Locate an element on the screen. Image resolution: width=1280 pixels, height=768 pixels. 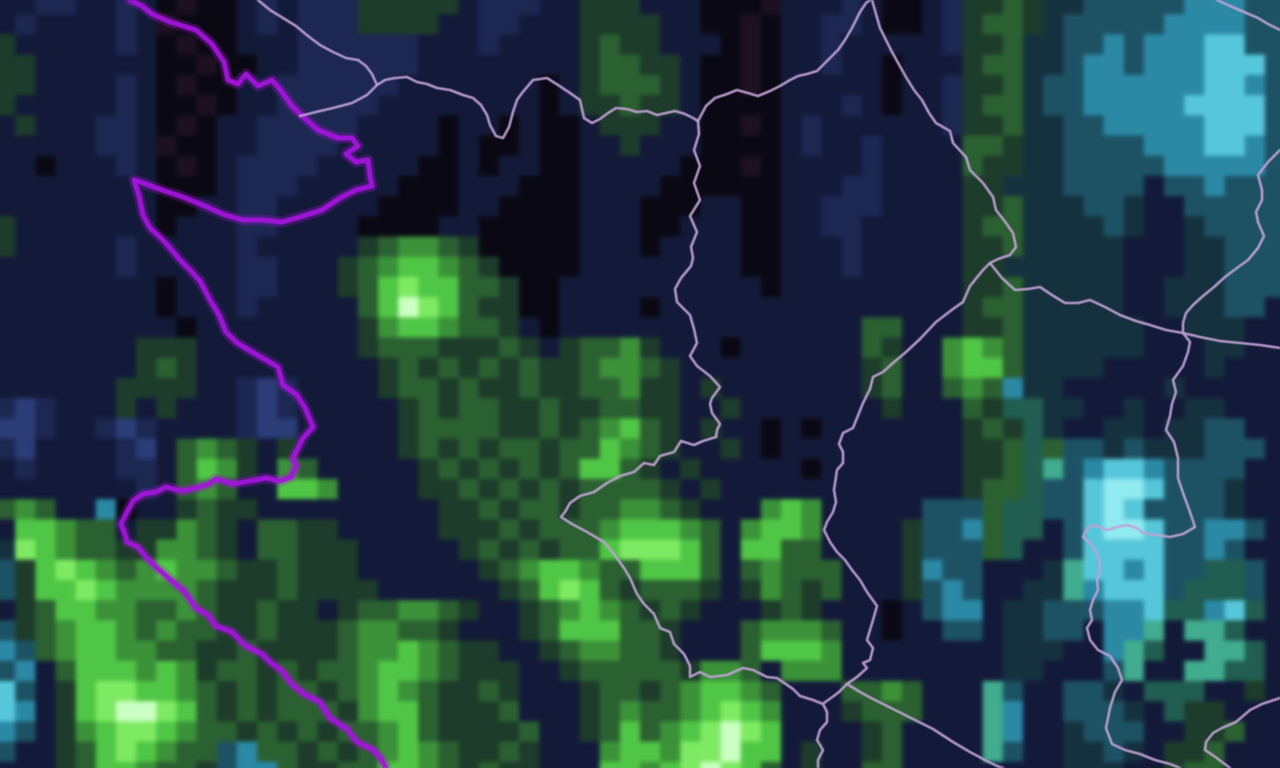
south-central-border is located at coordinates (694, 601).